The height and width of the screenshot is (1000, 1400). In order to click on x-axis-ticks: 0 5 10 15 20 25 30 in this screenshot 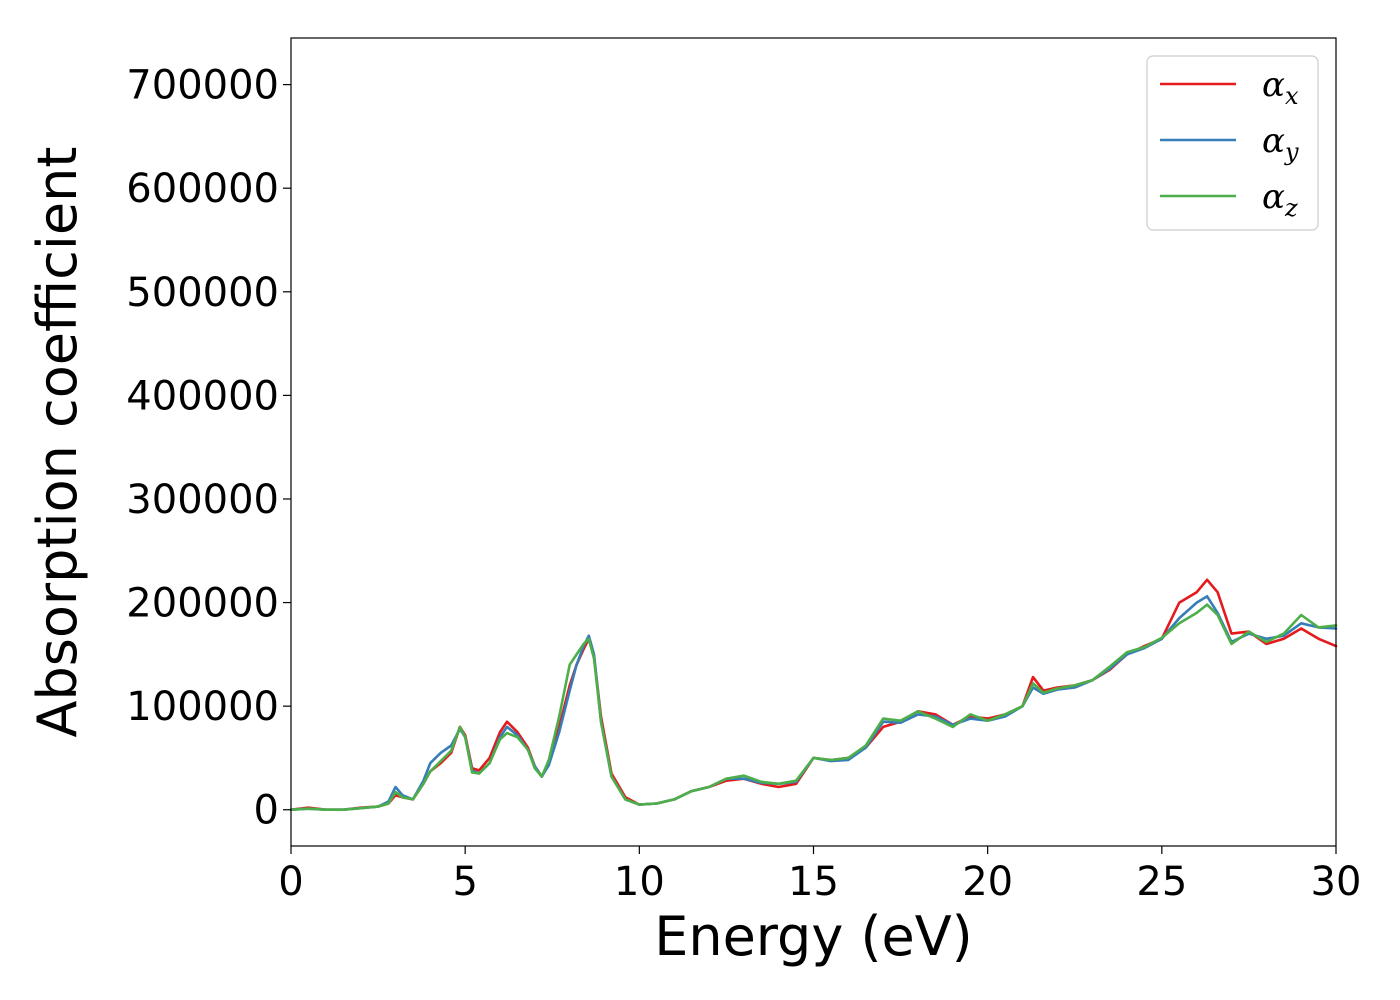, I will do `click(819, 875)`.